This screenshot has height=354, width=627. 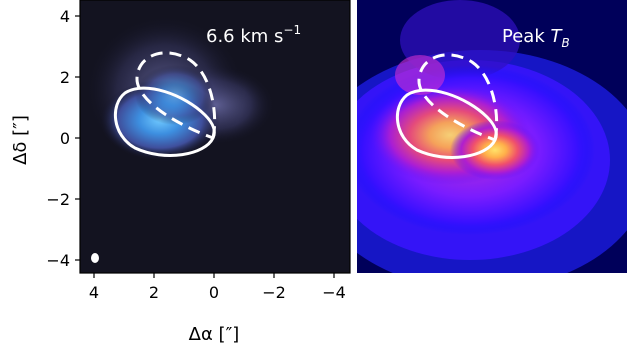 What do you see at coordinates (94, 292) in the screenshot?
I see `x-tick-label: 4` at bounding box center [94, 292].